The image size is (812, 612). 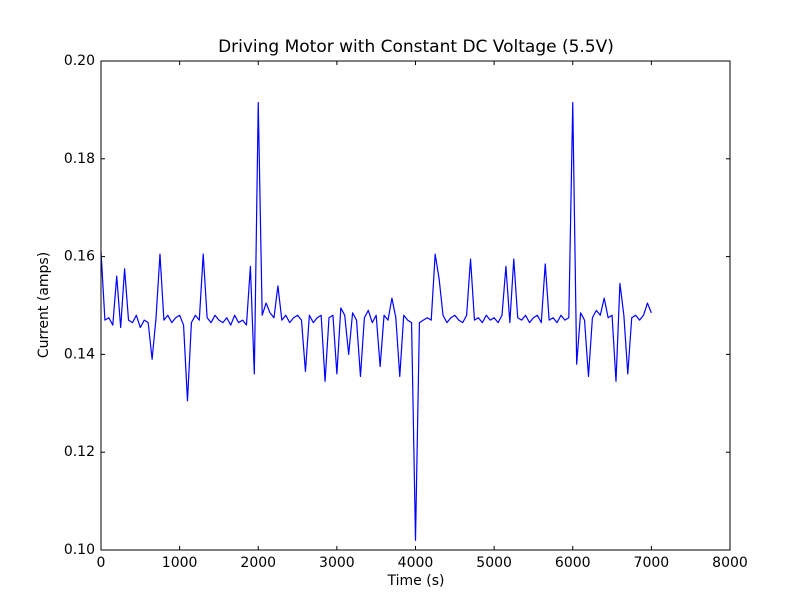 What do you see at coordinates (79, 452) in the screenshot?
I see `y-tick-label: 0.12` at bounding box center [79, 452].